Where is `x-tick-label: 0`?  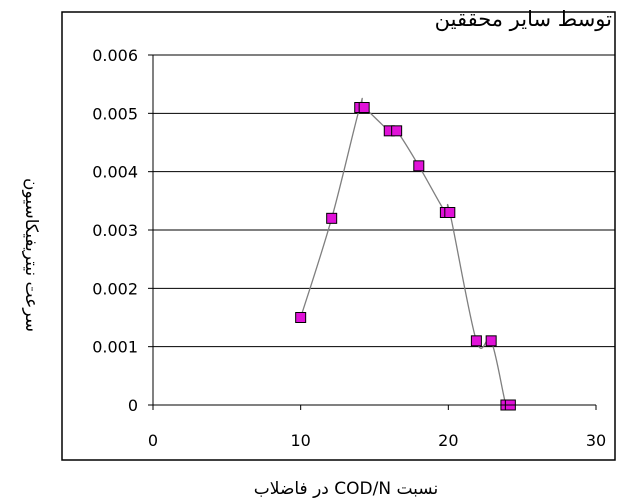 x-tick-label: 0 is located at coordinates (153, 440).